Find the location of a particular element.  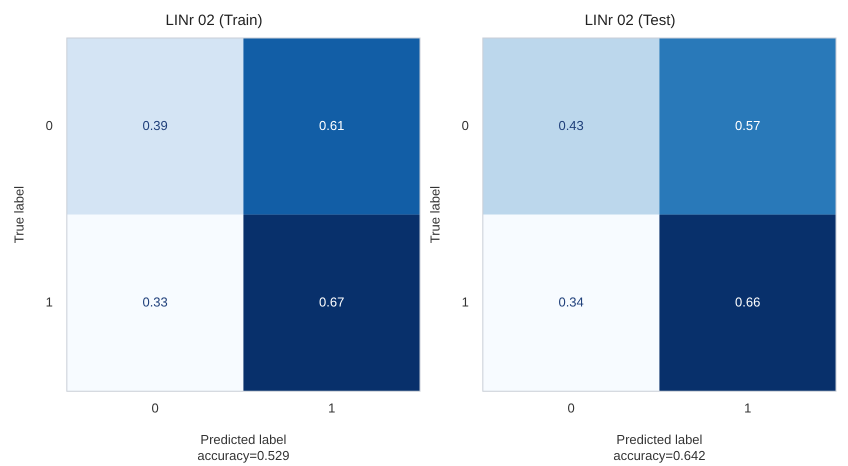

text: accuracy=0.642 is located at coordinates (659, 455).